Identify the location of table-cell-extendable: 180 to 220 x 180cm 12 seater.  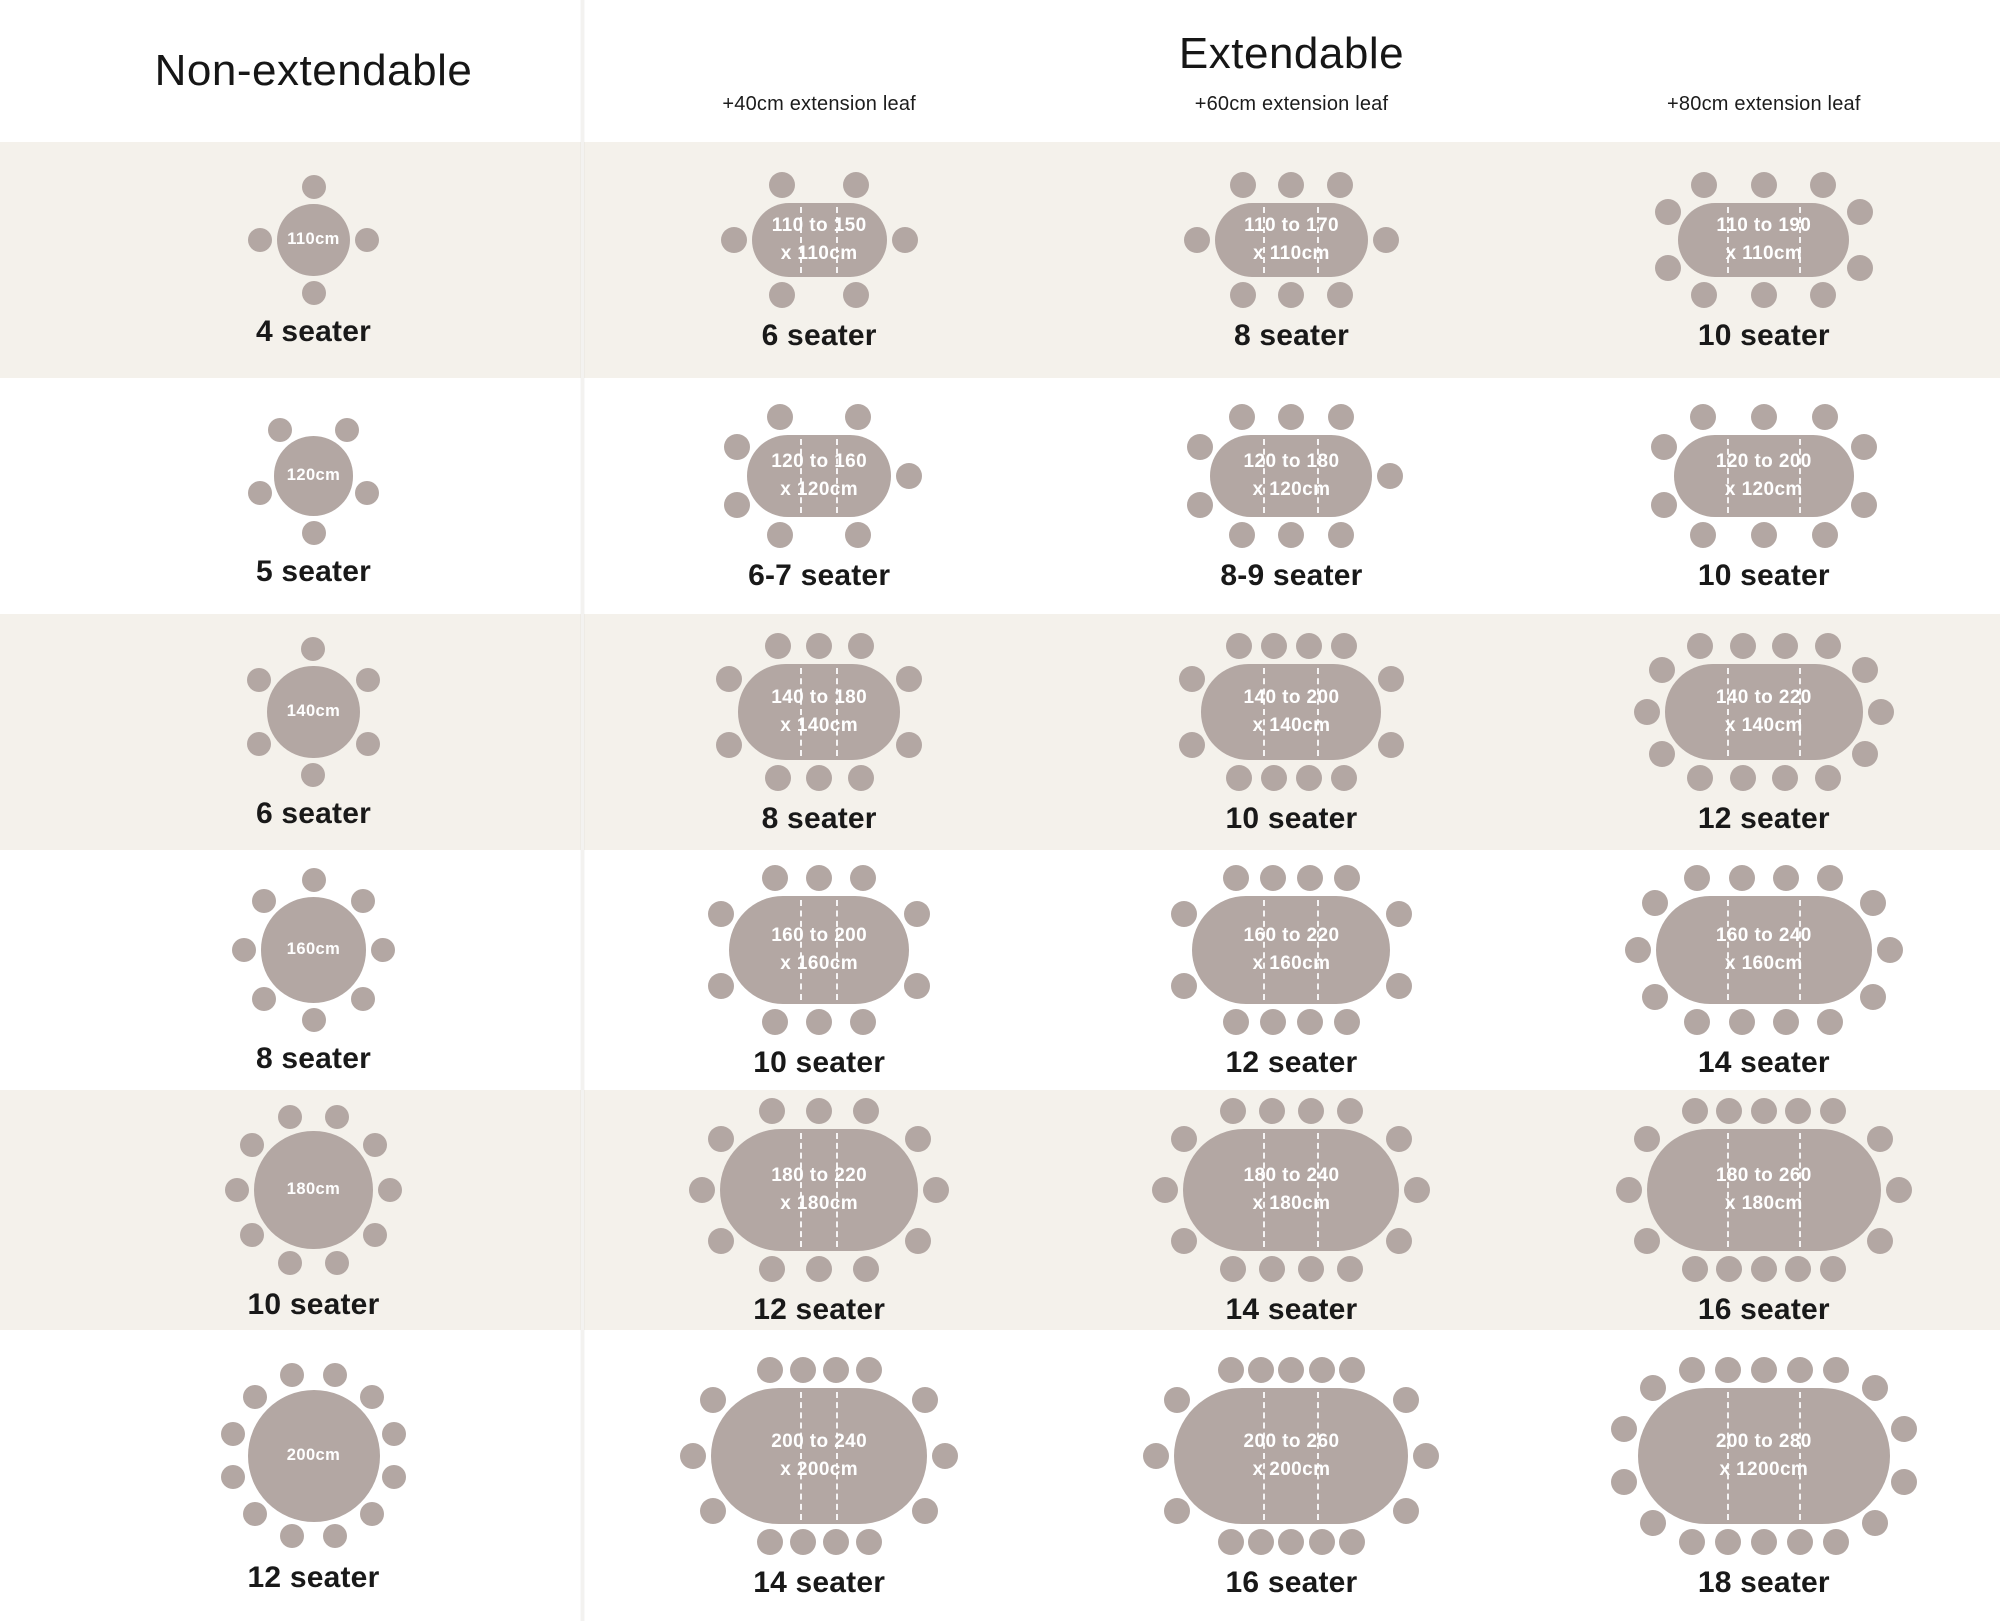
(819, 1210).